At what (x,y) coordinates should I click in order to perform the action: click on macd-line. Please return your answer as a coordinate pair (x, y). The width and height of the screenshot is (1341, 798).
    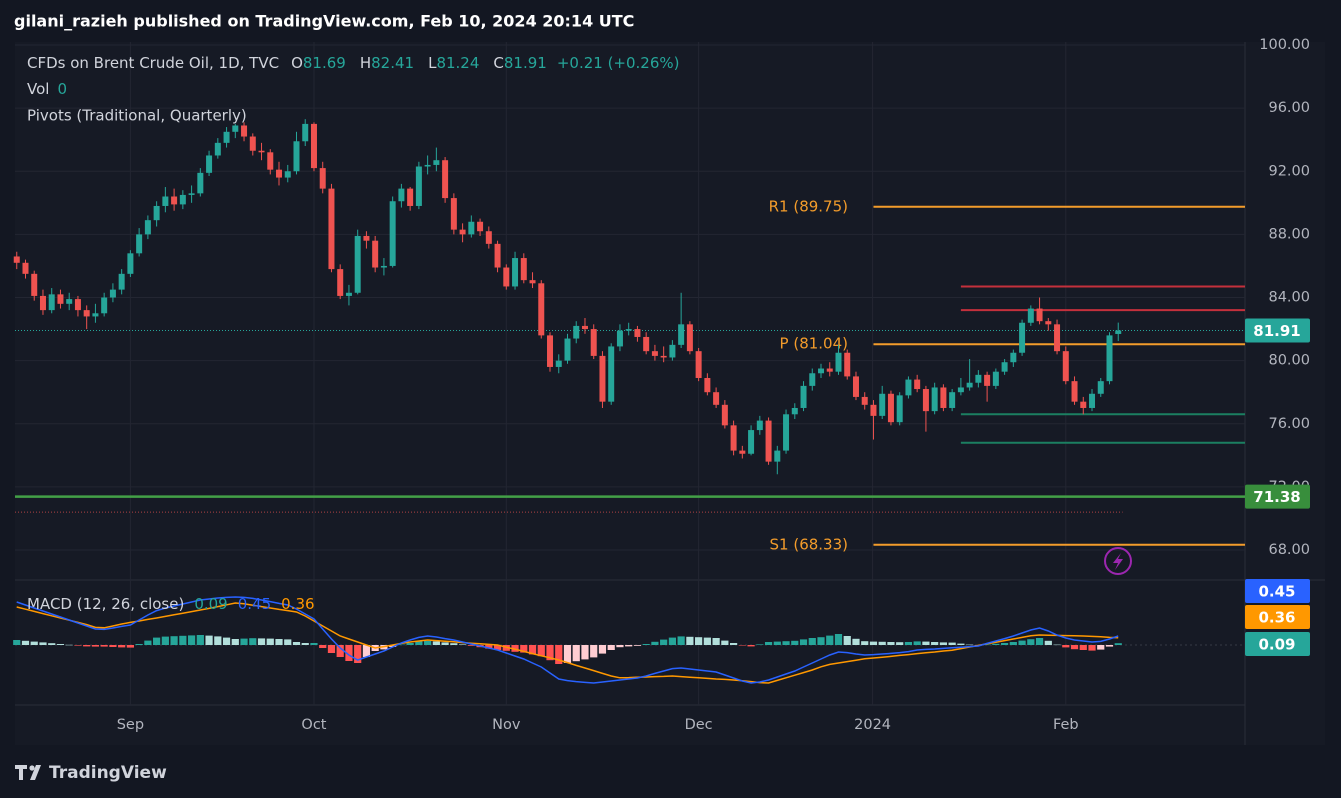
    Looking at the image, I should click on (567, 640).